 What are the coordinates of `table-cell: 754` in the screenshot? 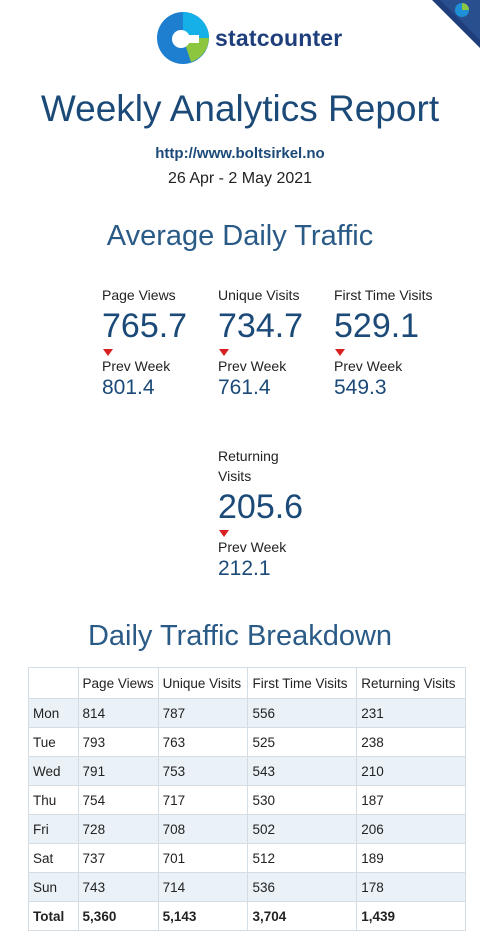 It's located at (118, 800).